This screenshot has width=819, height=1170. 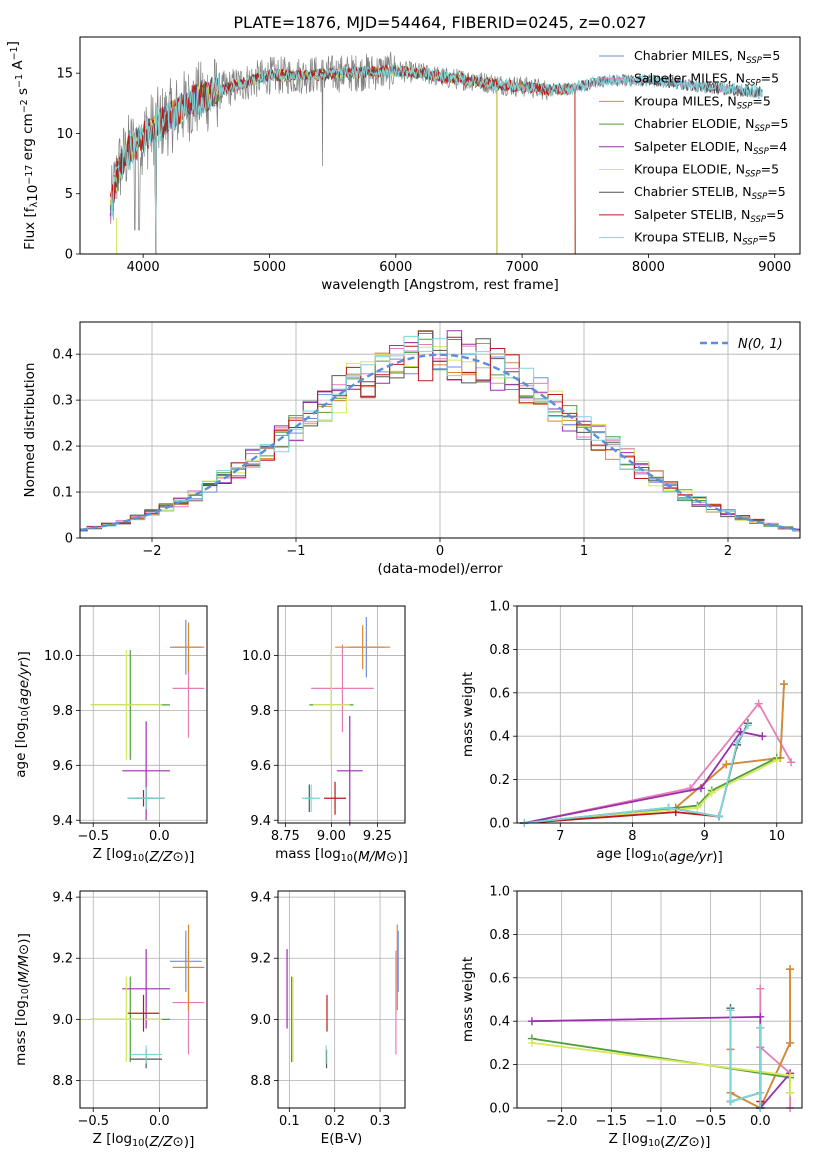 I want to click on x-tick-label: 10, so click(x=776, y=836).